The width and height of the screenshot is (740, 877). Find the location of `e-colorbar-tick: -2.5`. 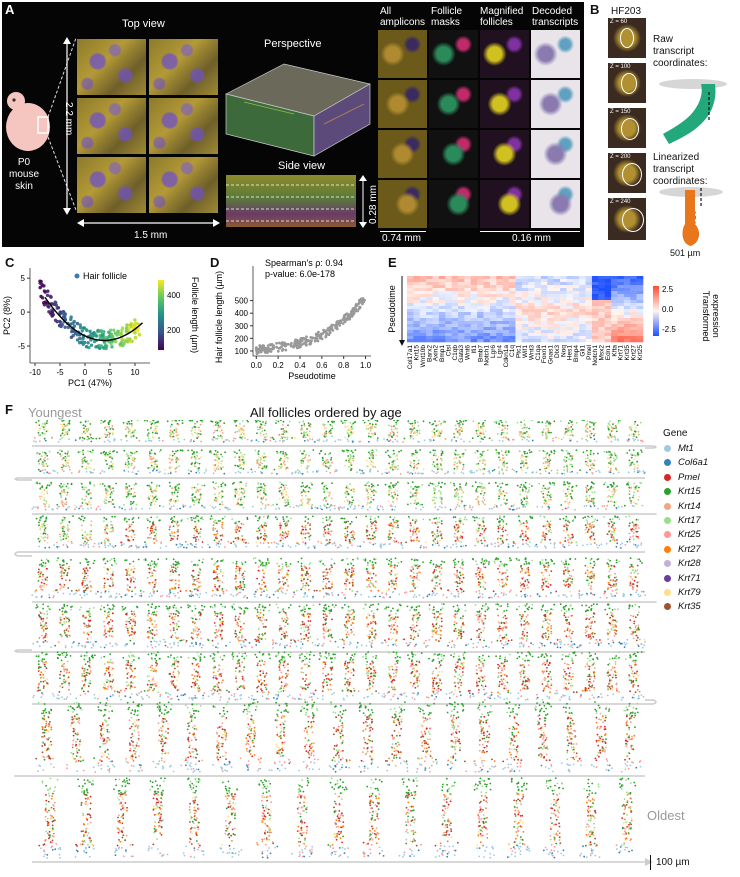

e-colorbar-tick: -2.5 is located at coordinates (669, 329).